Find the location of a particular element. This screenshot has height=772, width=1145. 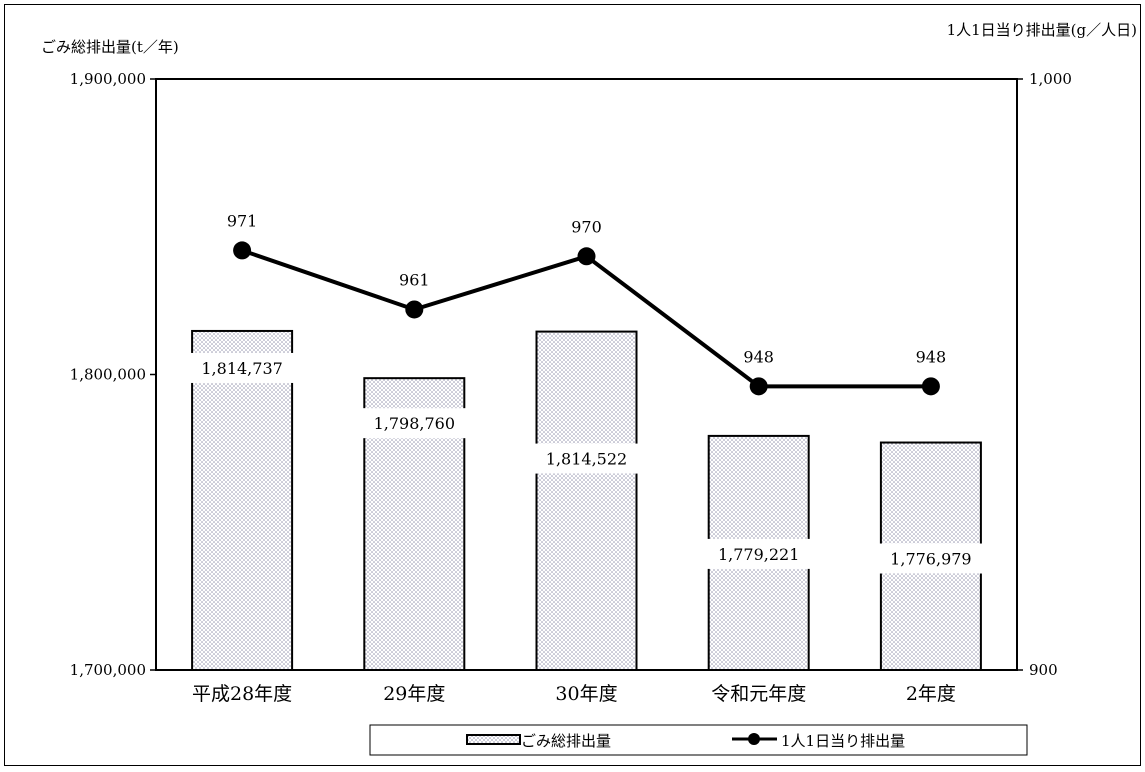

category-labels: 平成28年度 29年度 30年度 令和元年度 2年度 is located at coordinates (574, 694).